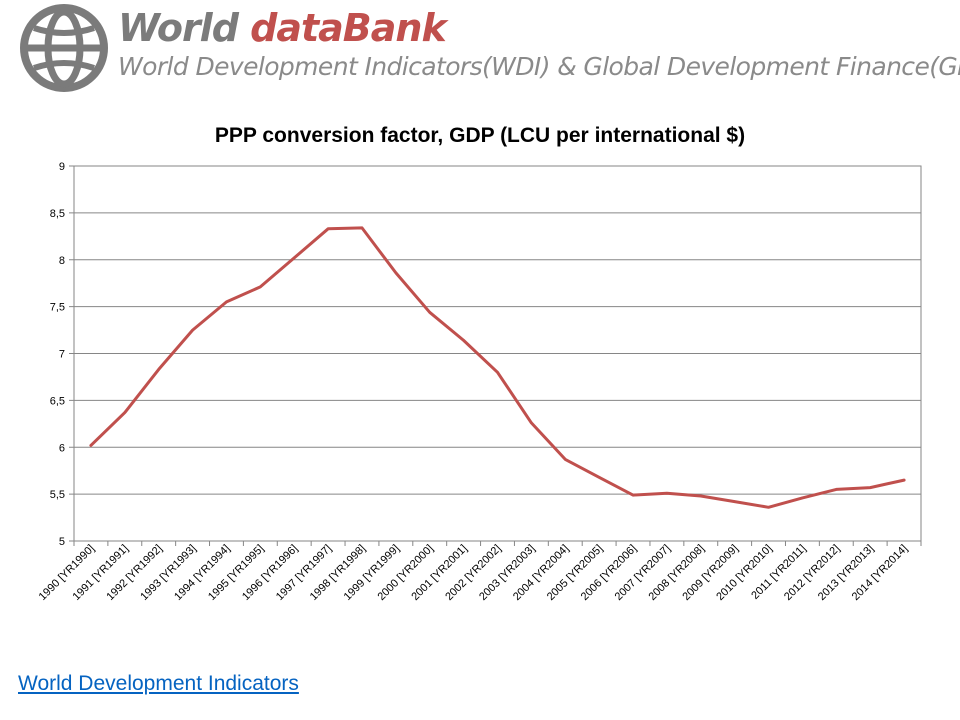 This screenshot has width=960, height=720. I want to click on y-tick-label: 8,5, so click(57, 214).